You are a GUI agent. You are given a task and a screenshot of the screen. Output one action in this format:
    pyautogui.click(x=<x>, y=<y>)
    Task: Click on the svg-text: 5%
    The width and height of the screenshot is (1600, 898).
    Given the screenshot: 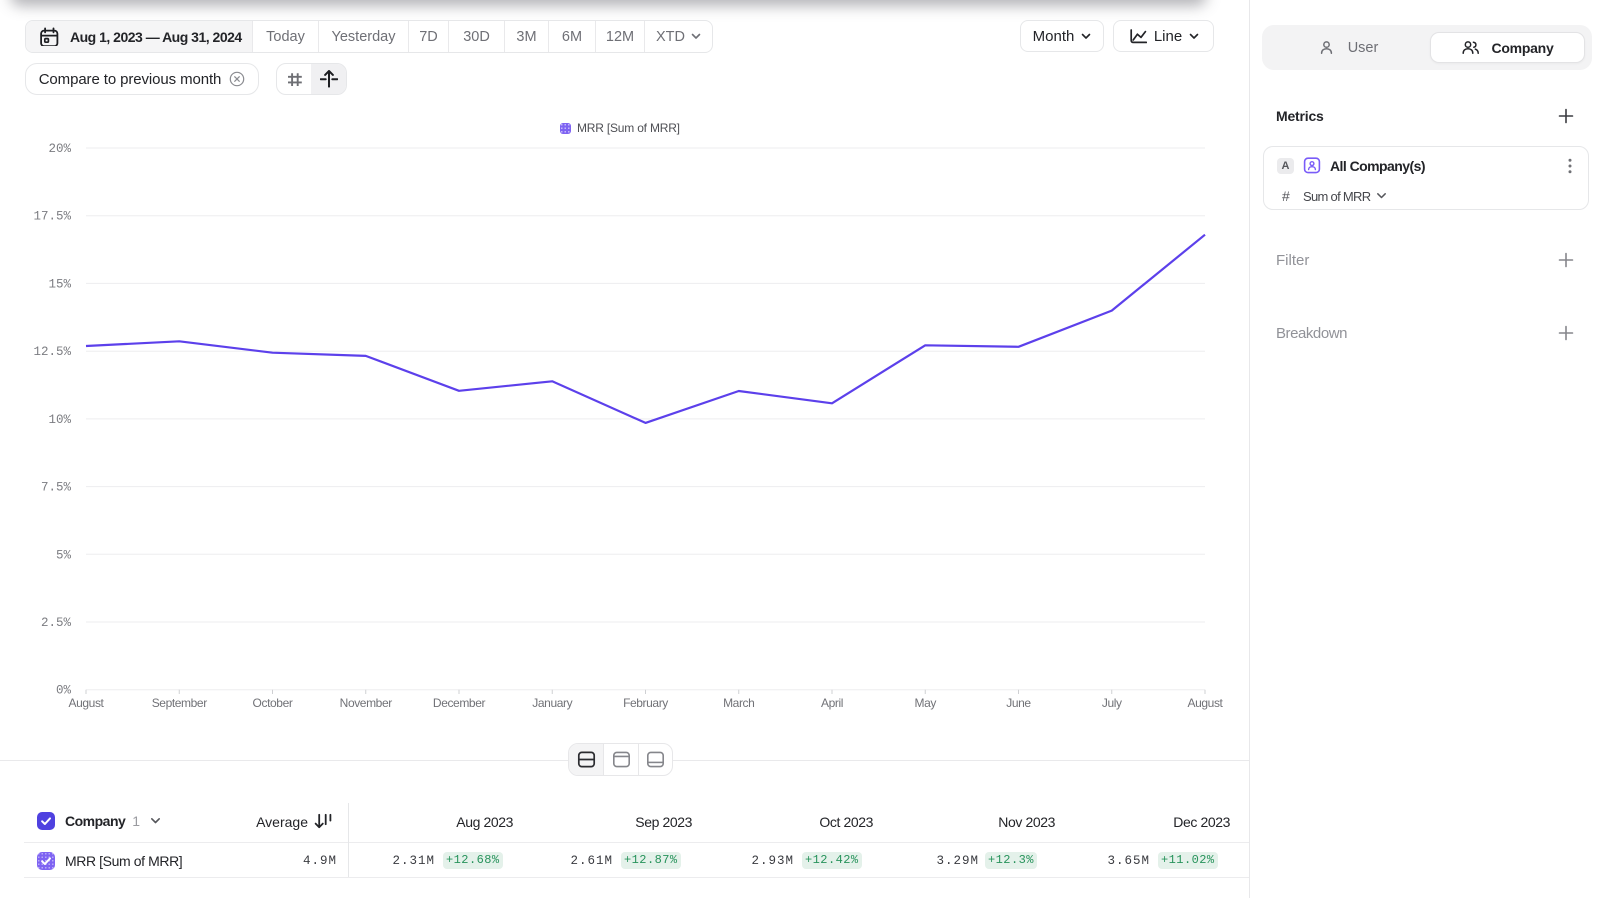 What is the action you would take?
    pyautogui.click(x=64, y=555)
    